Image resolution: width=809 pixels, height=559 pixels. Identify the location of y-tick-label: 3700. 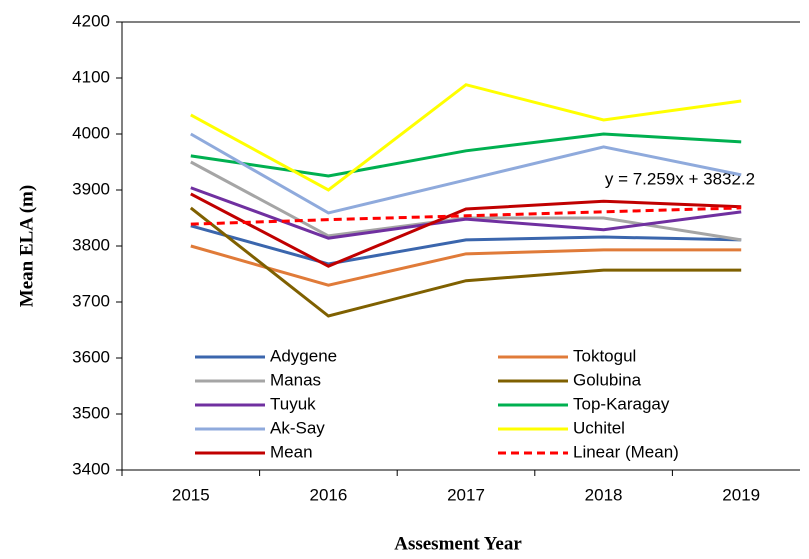
(91, 300).